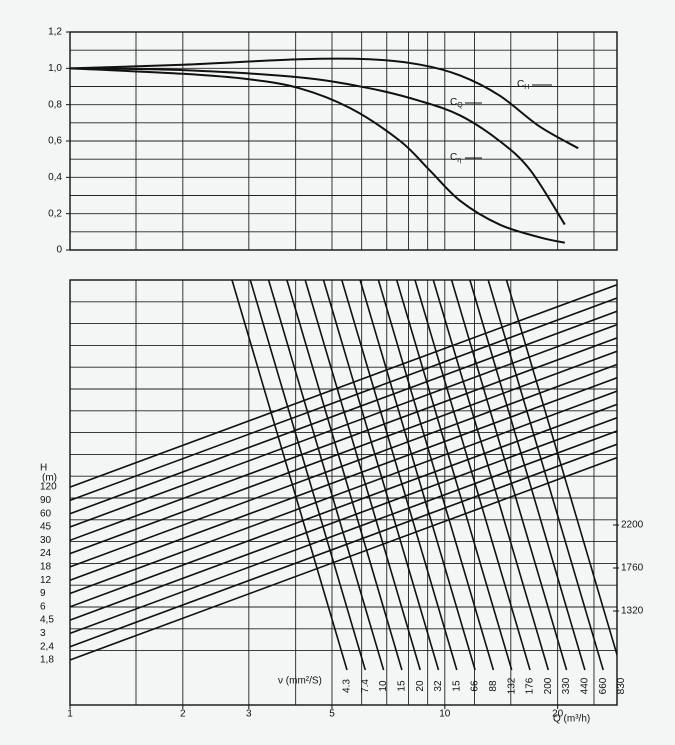 The width and height of the screenshot is (675, 745). Describe the element at coordinates (347, 686) in the screenshot. I see `viscosity-label: 4.3` at that location.